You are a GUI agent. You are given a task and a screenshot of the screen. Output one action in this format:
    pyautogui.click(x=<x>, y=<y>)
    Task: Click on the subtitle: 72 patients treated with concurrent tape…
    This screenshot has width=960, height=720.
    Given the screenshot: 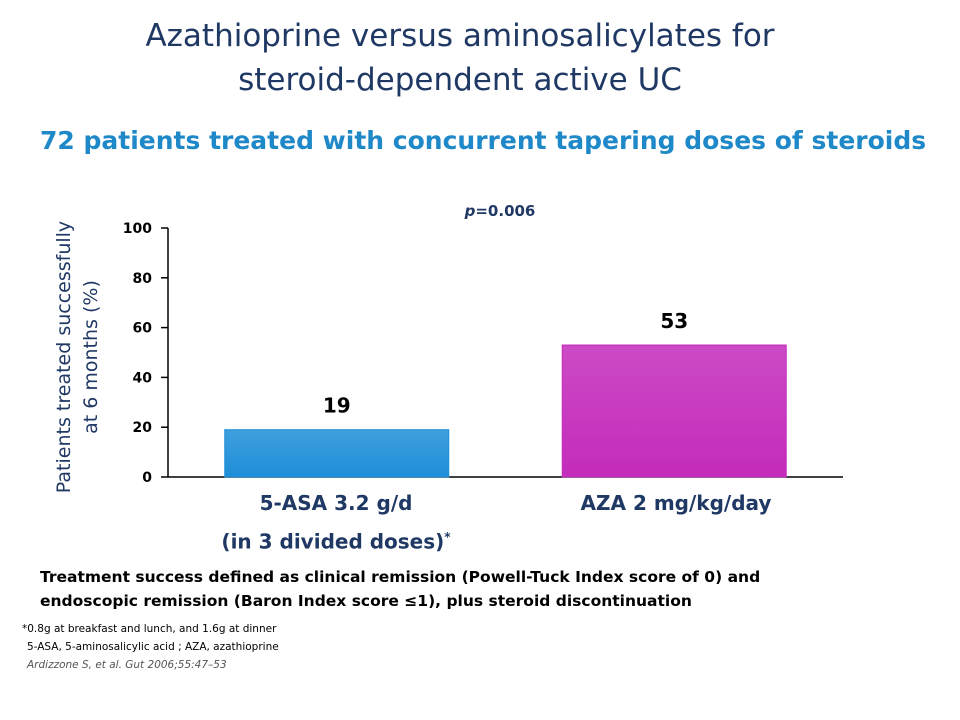 What is the action you would take?
    pyautogui.click(x=483, y=140)
    